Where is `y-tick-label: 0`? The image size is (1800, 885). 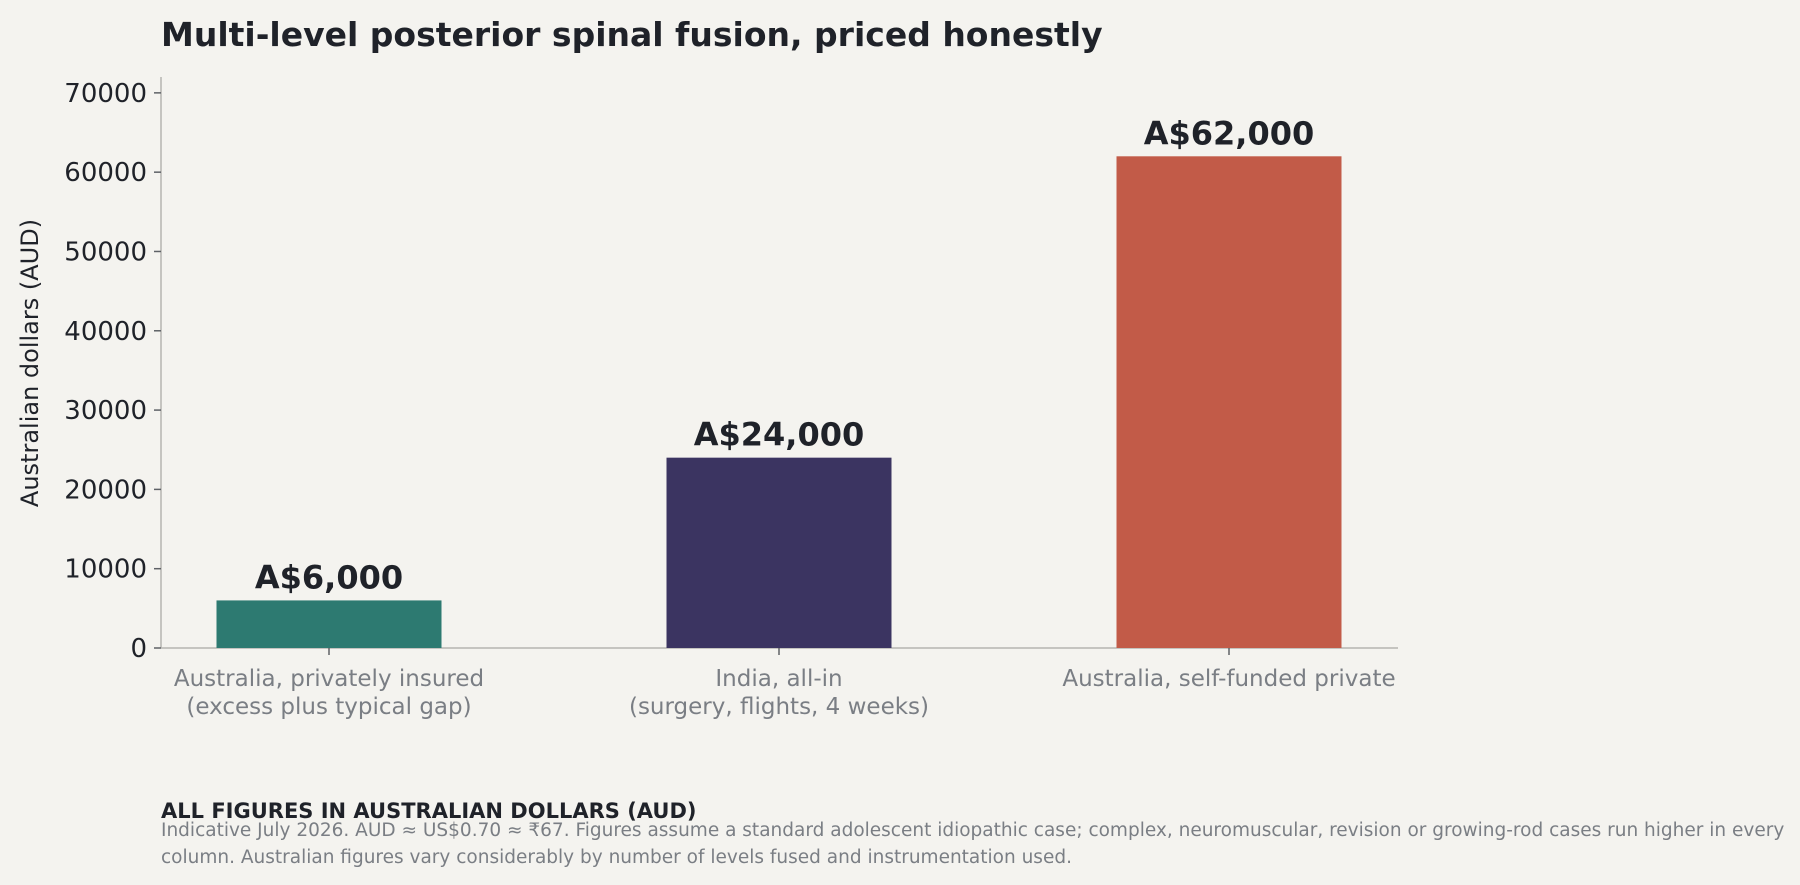
y-tick-label: 0 is located at coordinates (138, 649).